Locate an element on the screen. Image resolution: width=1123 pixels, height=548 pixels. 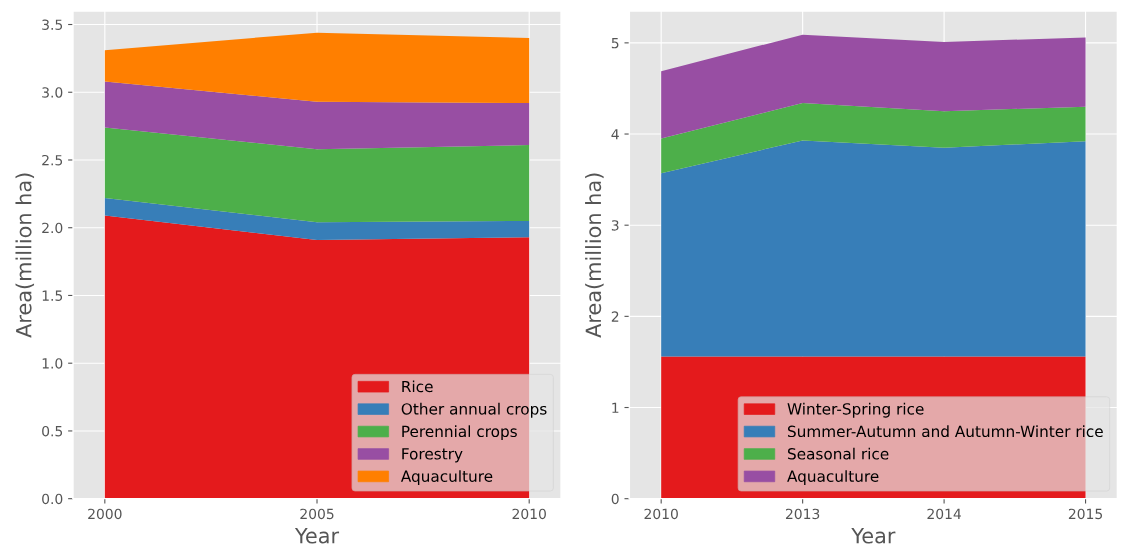
y-tick-label: 0.5 is located at coordinates (52, 431).